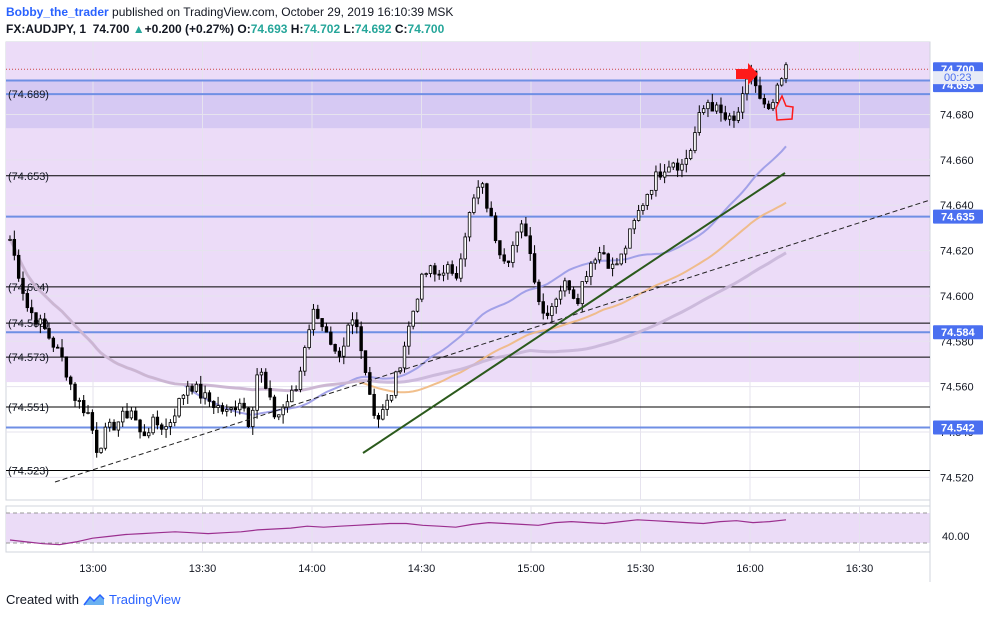  Describe the element at coordinates (111, 29) in the screenshot. I see `last-price: 74.700` at that location.